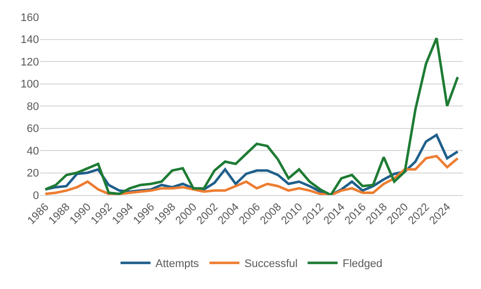  Describe the element at coordinates (35, 196) in the screenshot. I see `y-tick-label: 0` at that location.